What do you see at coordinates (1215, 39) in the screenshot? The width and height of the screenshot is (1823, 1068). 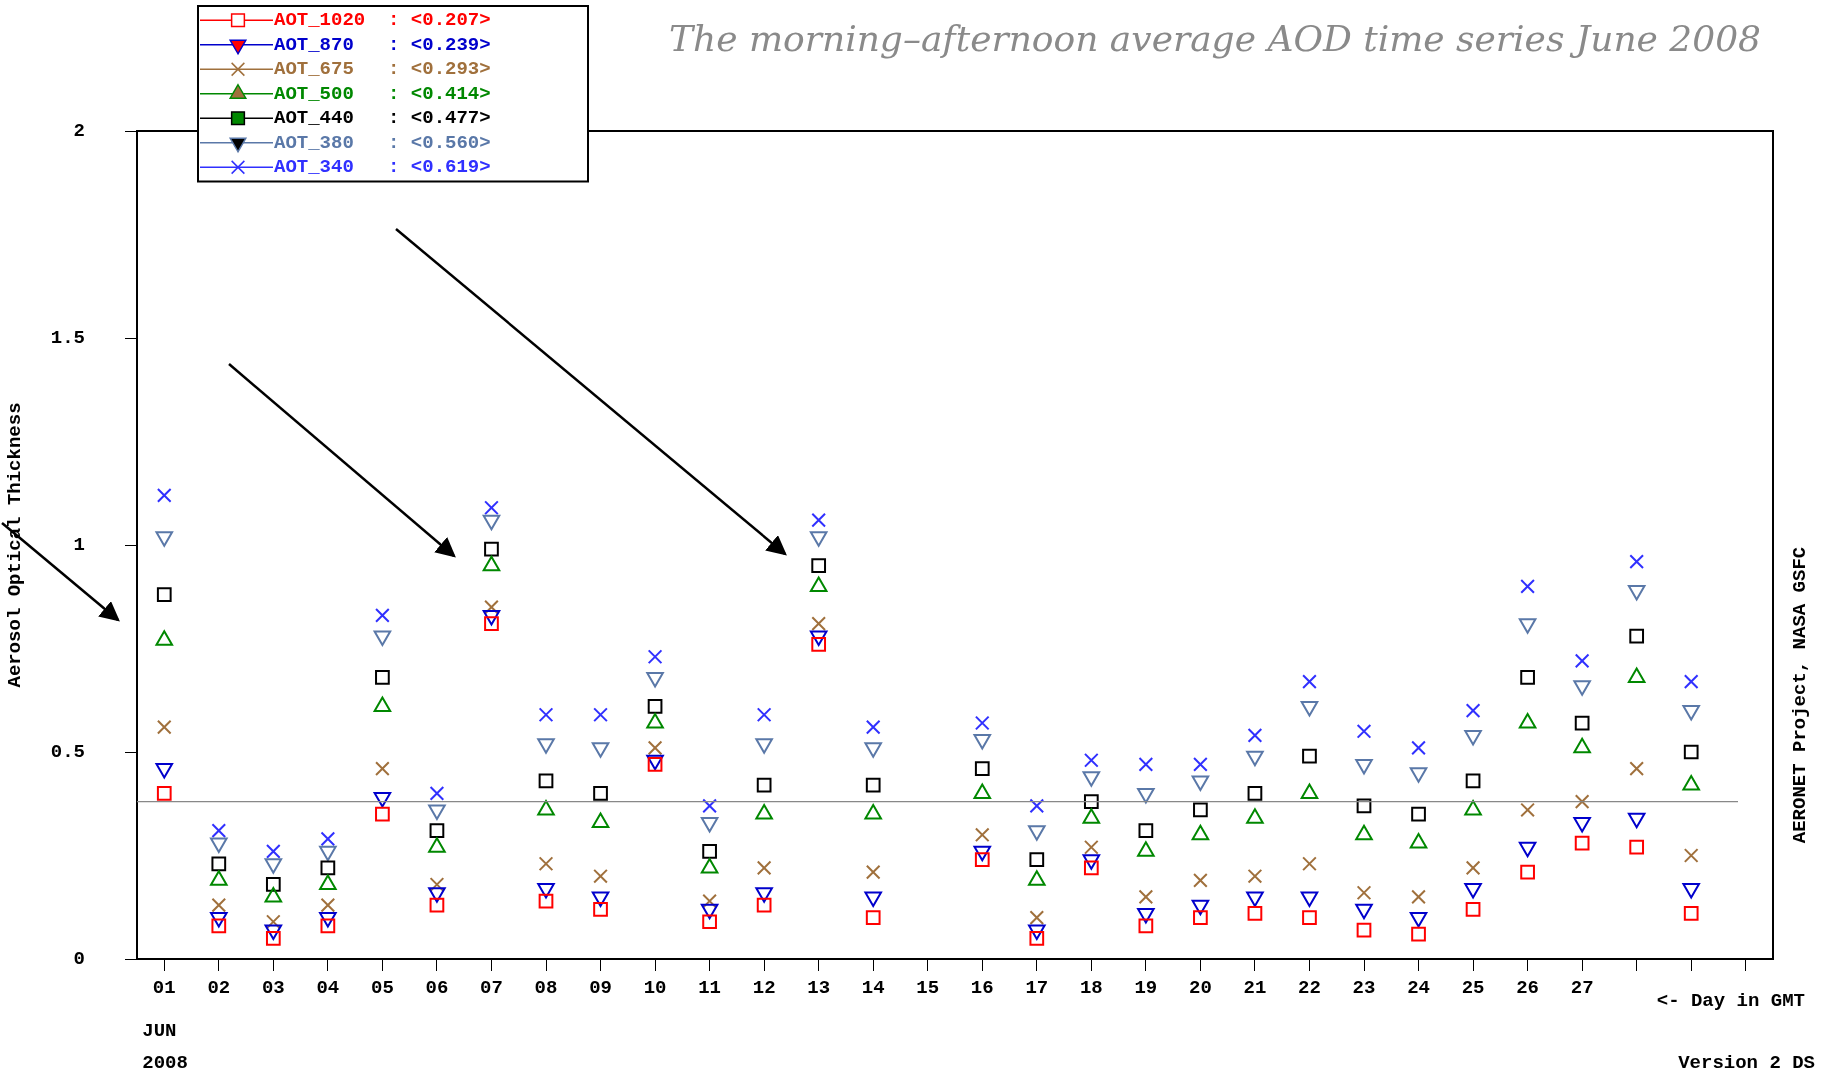 I see `chart-title: The morning–afternoon average AOD time series June 2008` at bounding box center [1215, 39].